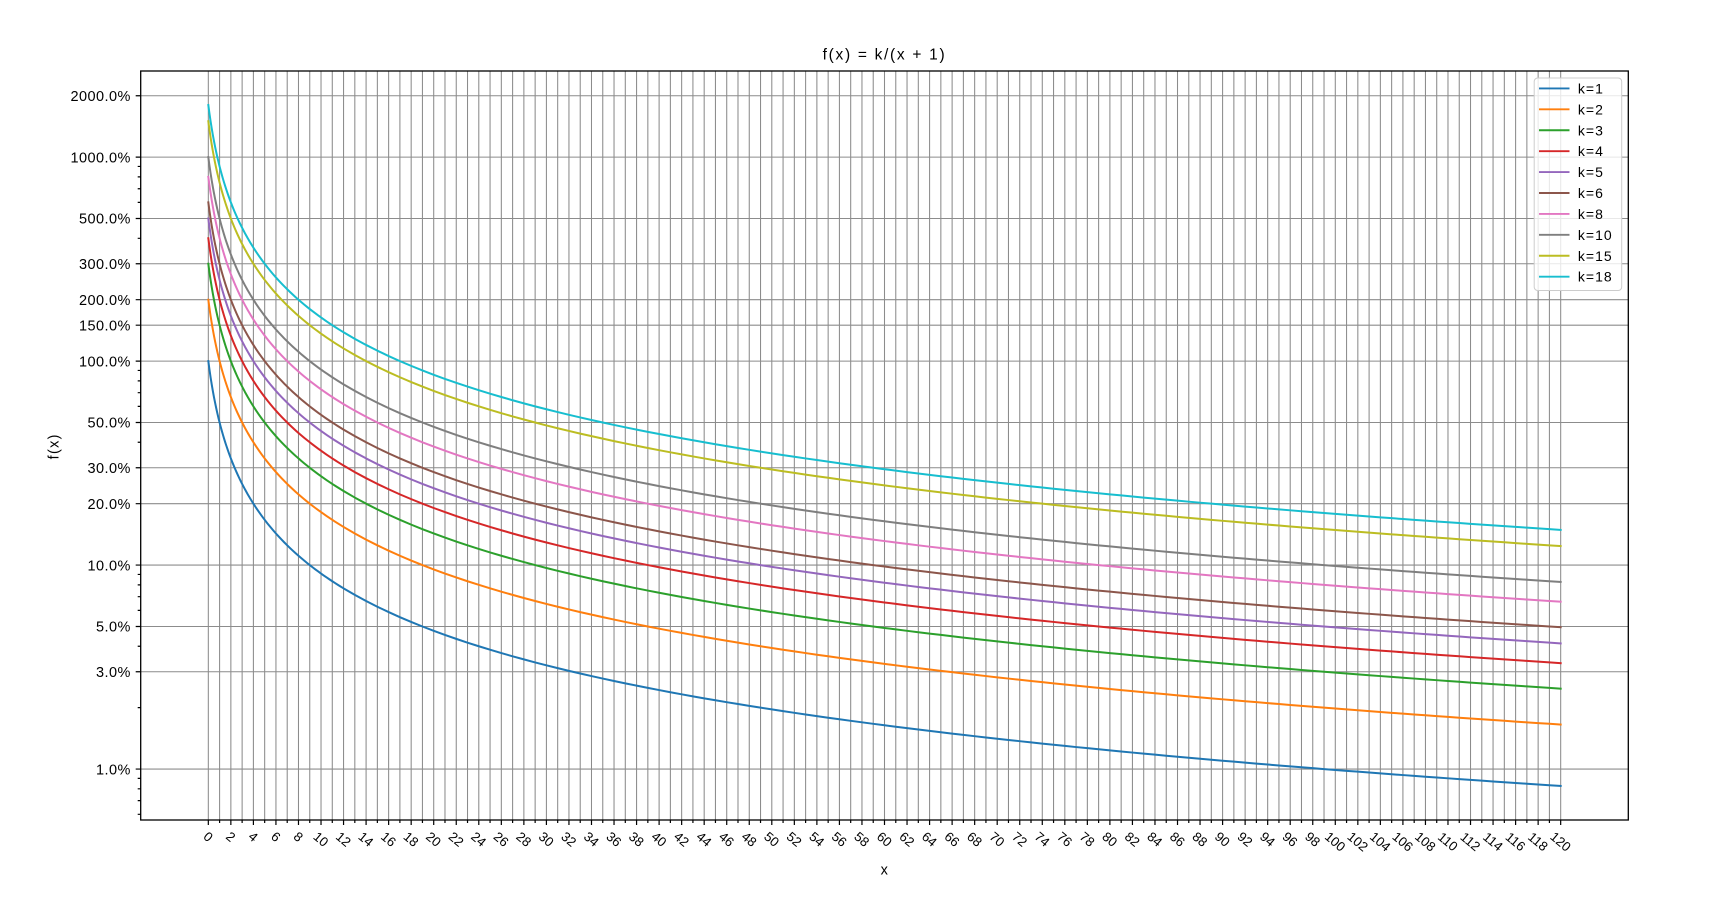  What do you see at coordinates (1591, 130) in the screenshot?
I see `svg-text: k=3` at bounding box center [1591, 130].